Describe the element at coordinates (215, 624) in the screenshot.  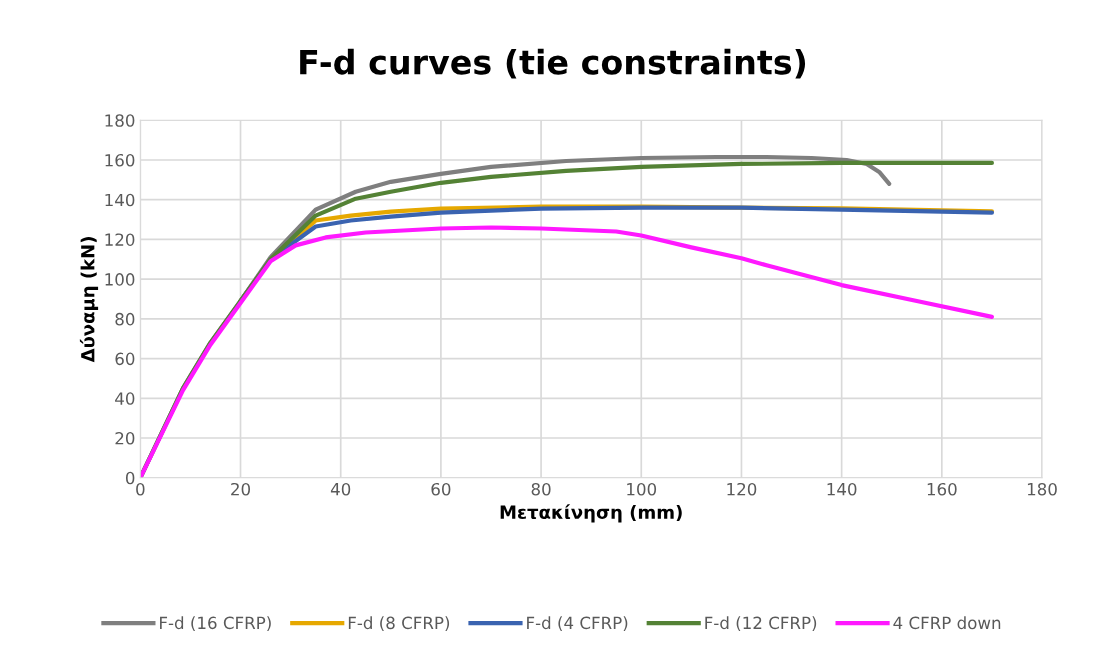
I see `legend-label: F-d (16 CFRP)` at that location.